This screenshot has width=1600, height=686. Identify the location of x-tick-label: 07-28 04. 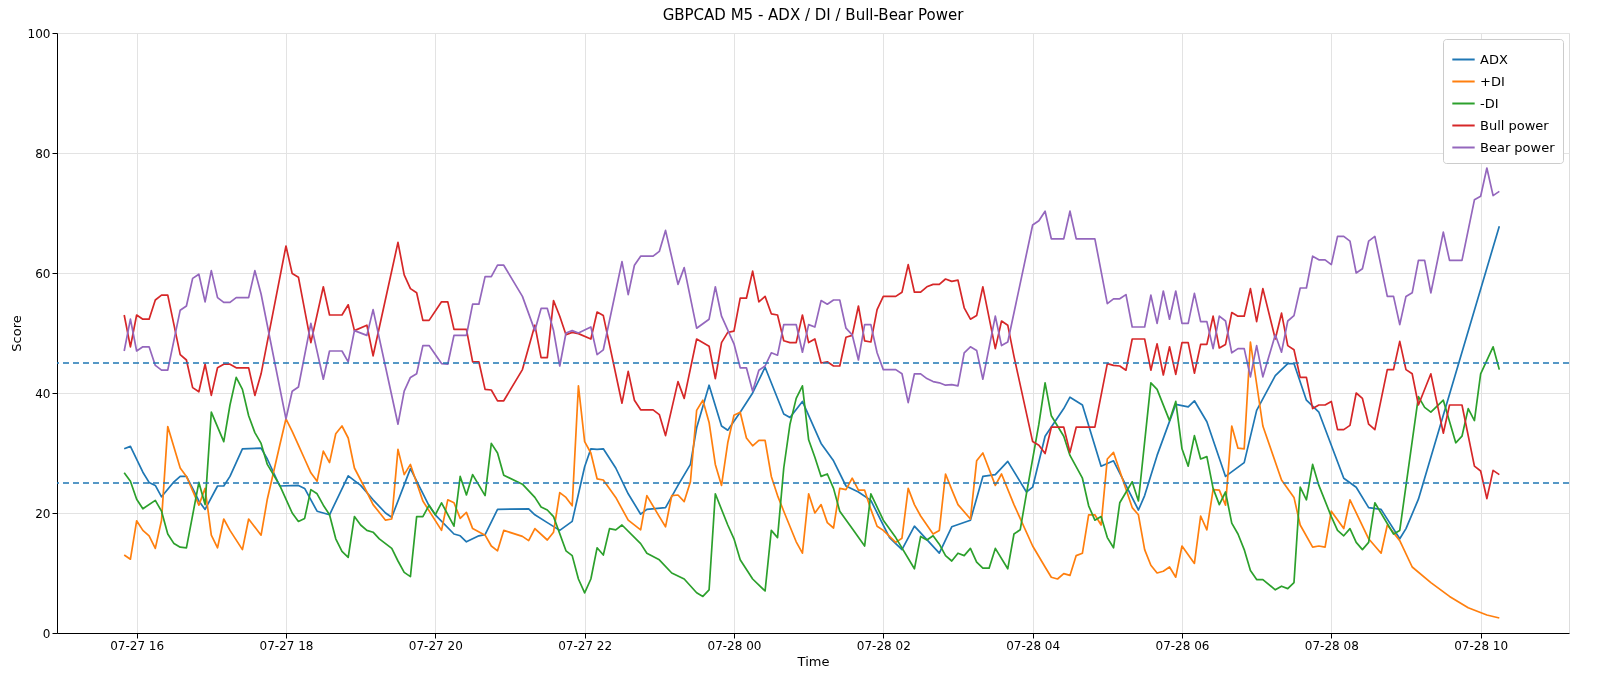
(1033, 645).